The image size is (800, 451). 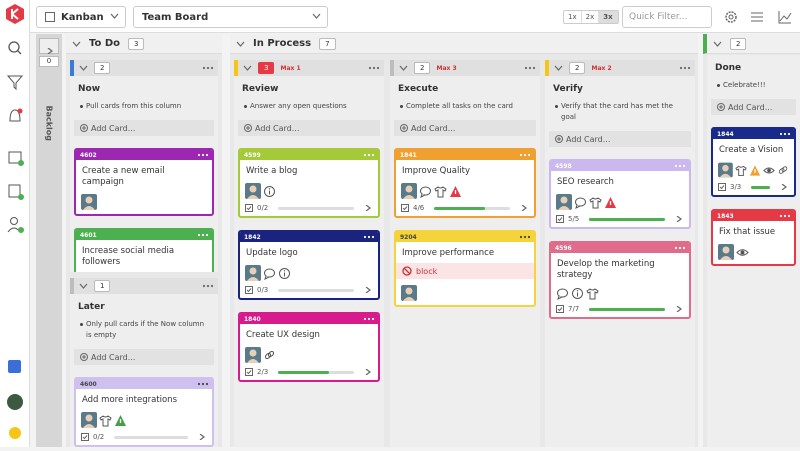 What do you see at coordinates (15, 402) in the screenshot?
I see `user-avatar` at bounding box center [15, 402].